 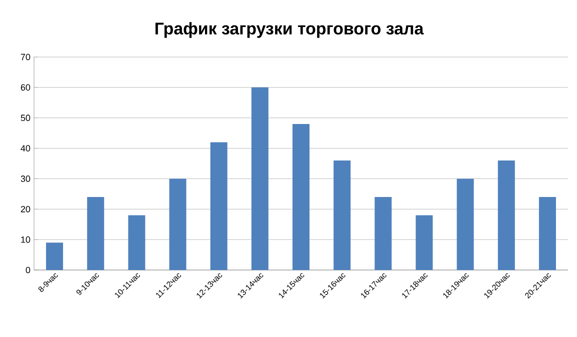 I want to click on y-tick-label: 30, so click(x=25, y=179).